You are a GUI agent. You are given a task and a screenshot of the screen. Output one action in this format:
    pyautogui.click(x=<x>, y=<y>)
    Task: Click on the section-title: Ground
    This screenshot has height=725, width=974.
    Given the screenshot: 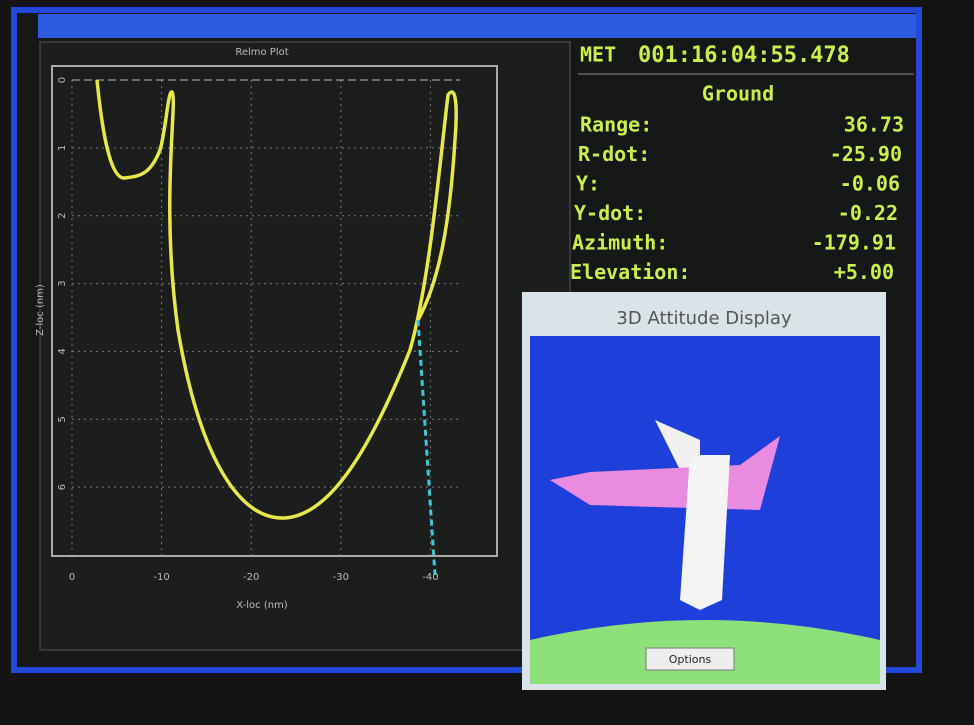 What is the action you would take?
    pyautogui.click(x=738, y=94)
    